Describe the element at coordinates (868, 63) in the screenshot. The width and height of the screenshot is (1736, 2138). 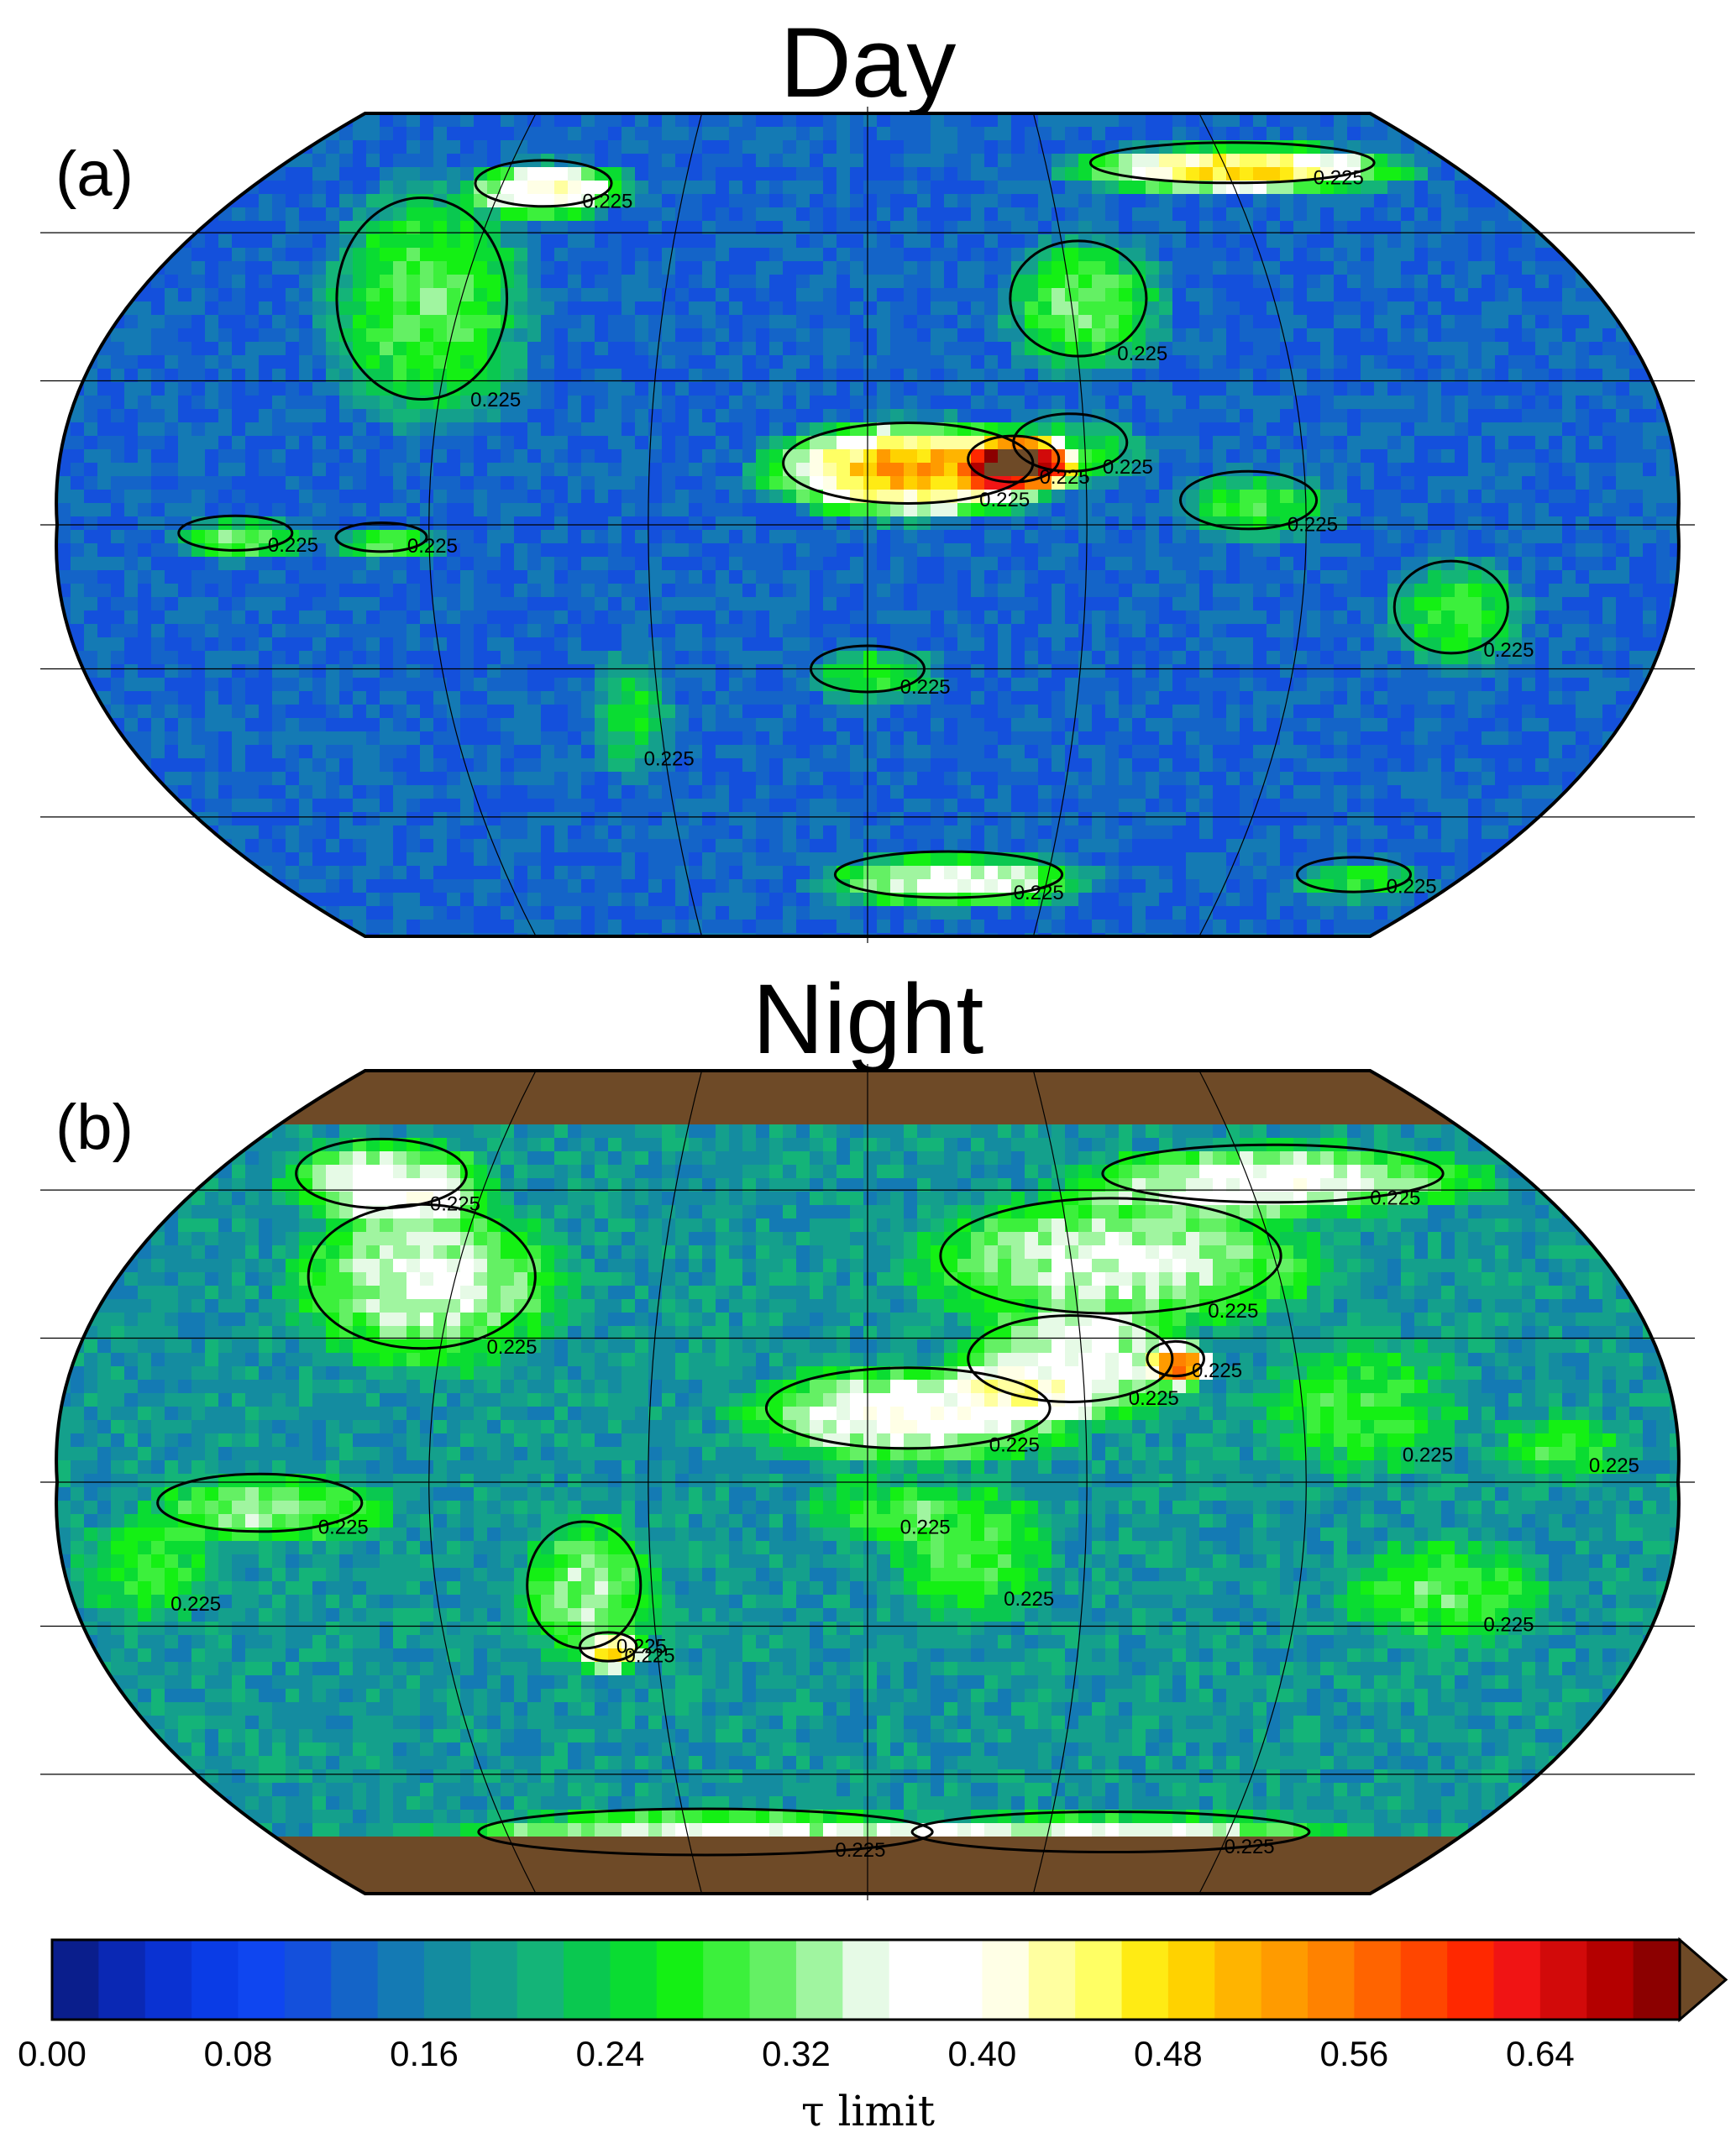
I see `panel-a-title: Day` at that location.